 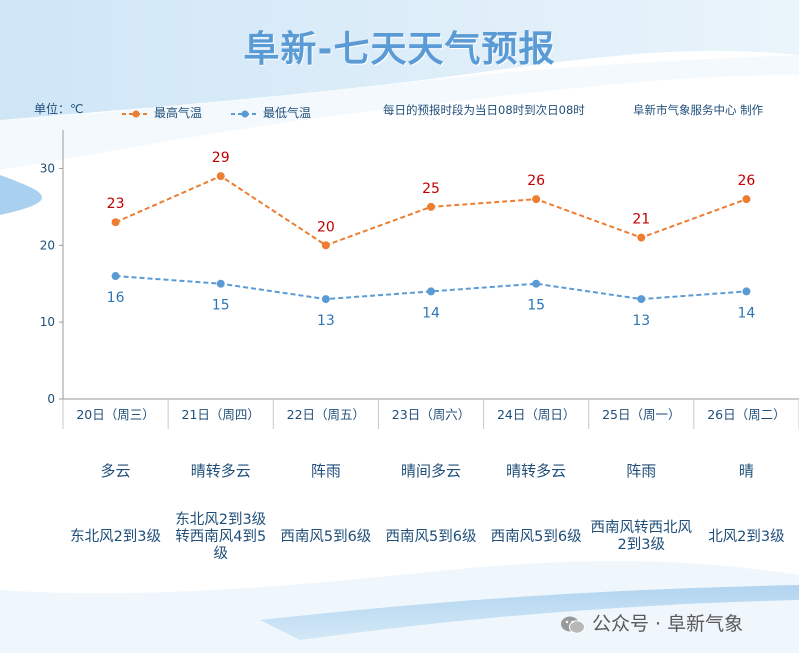 I want to click on forecast-period-note: 每日的预报时段为当日08时到次日08时, so click(x=484, y=110).